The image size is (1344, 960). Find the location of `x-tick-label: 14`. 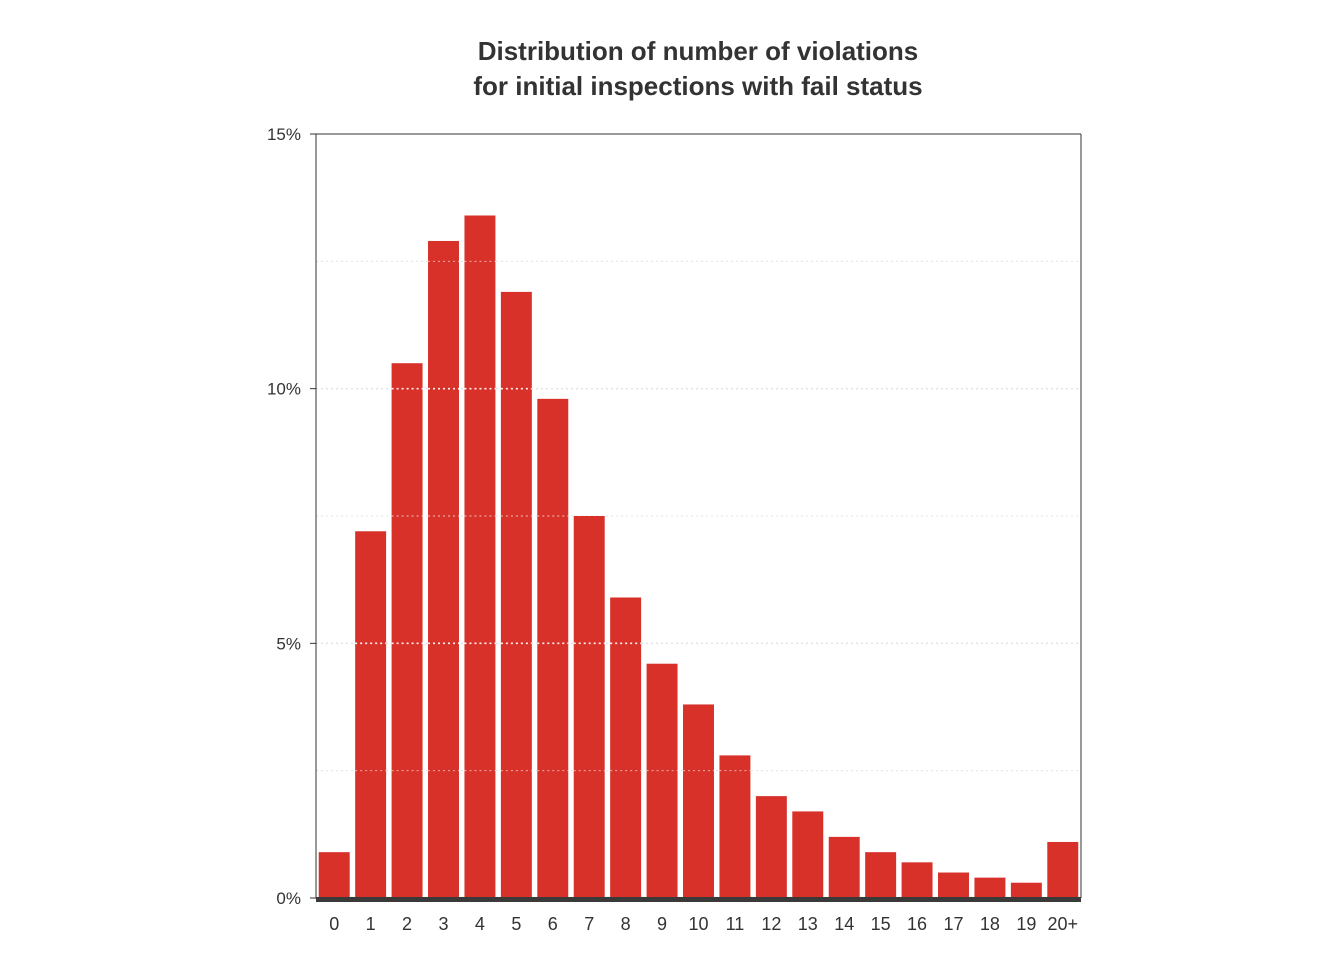

x-tick-label: 14 is located at coordinates (844, 924).